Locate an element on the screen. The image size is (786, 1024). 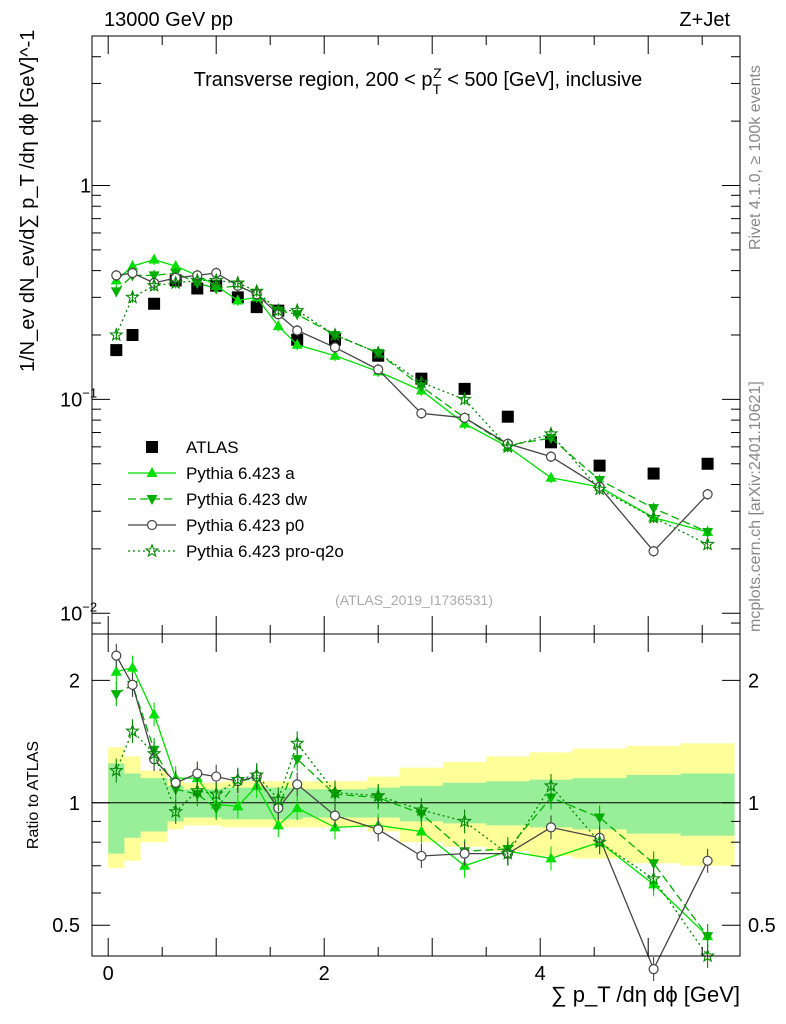
watermark: (ATLAS_2019_I1736531) is located at coordinates (414, 600).